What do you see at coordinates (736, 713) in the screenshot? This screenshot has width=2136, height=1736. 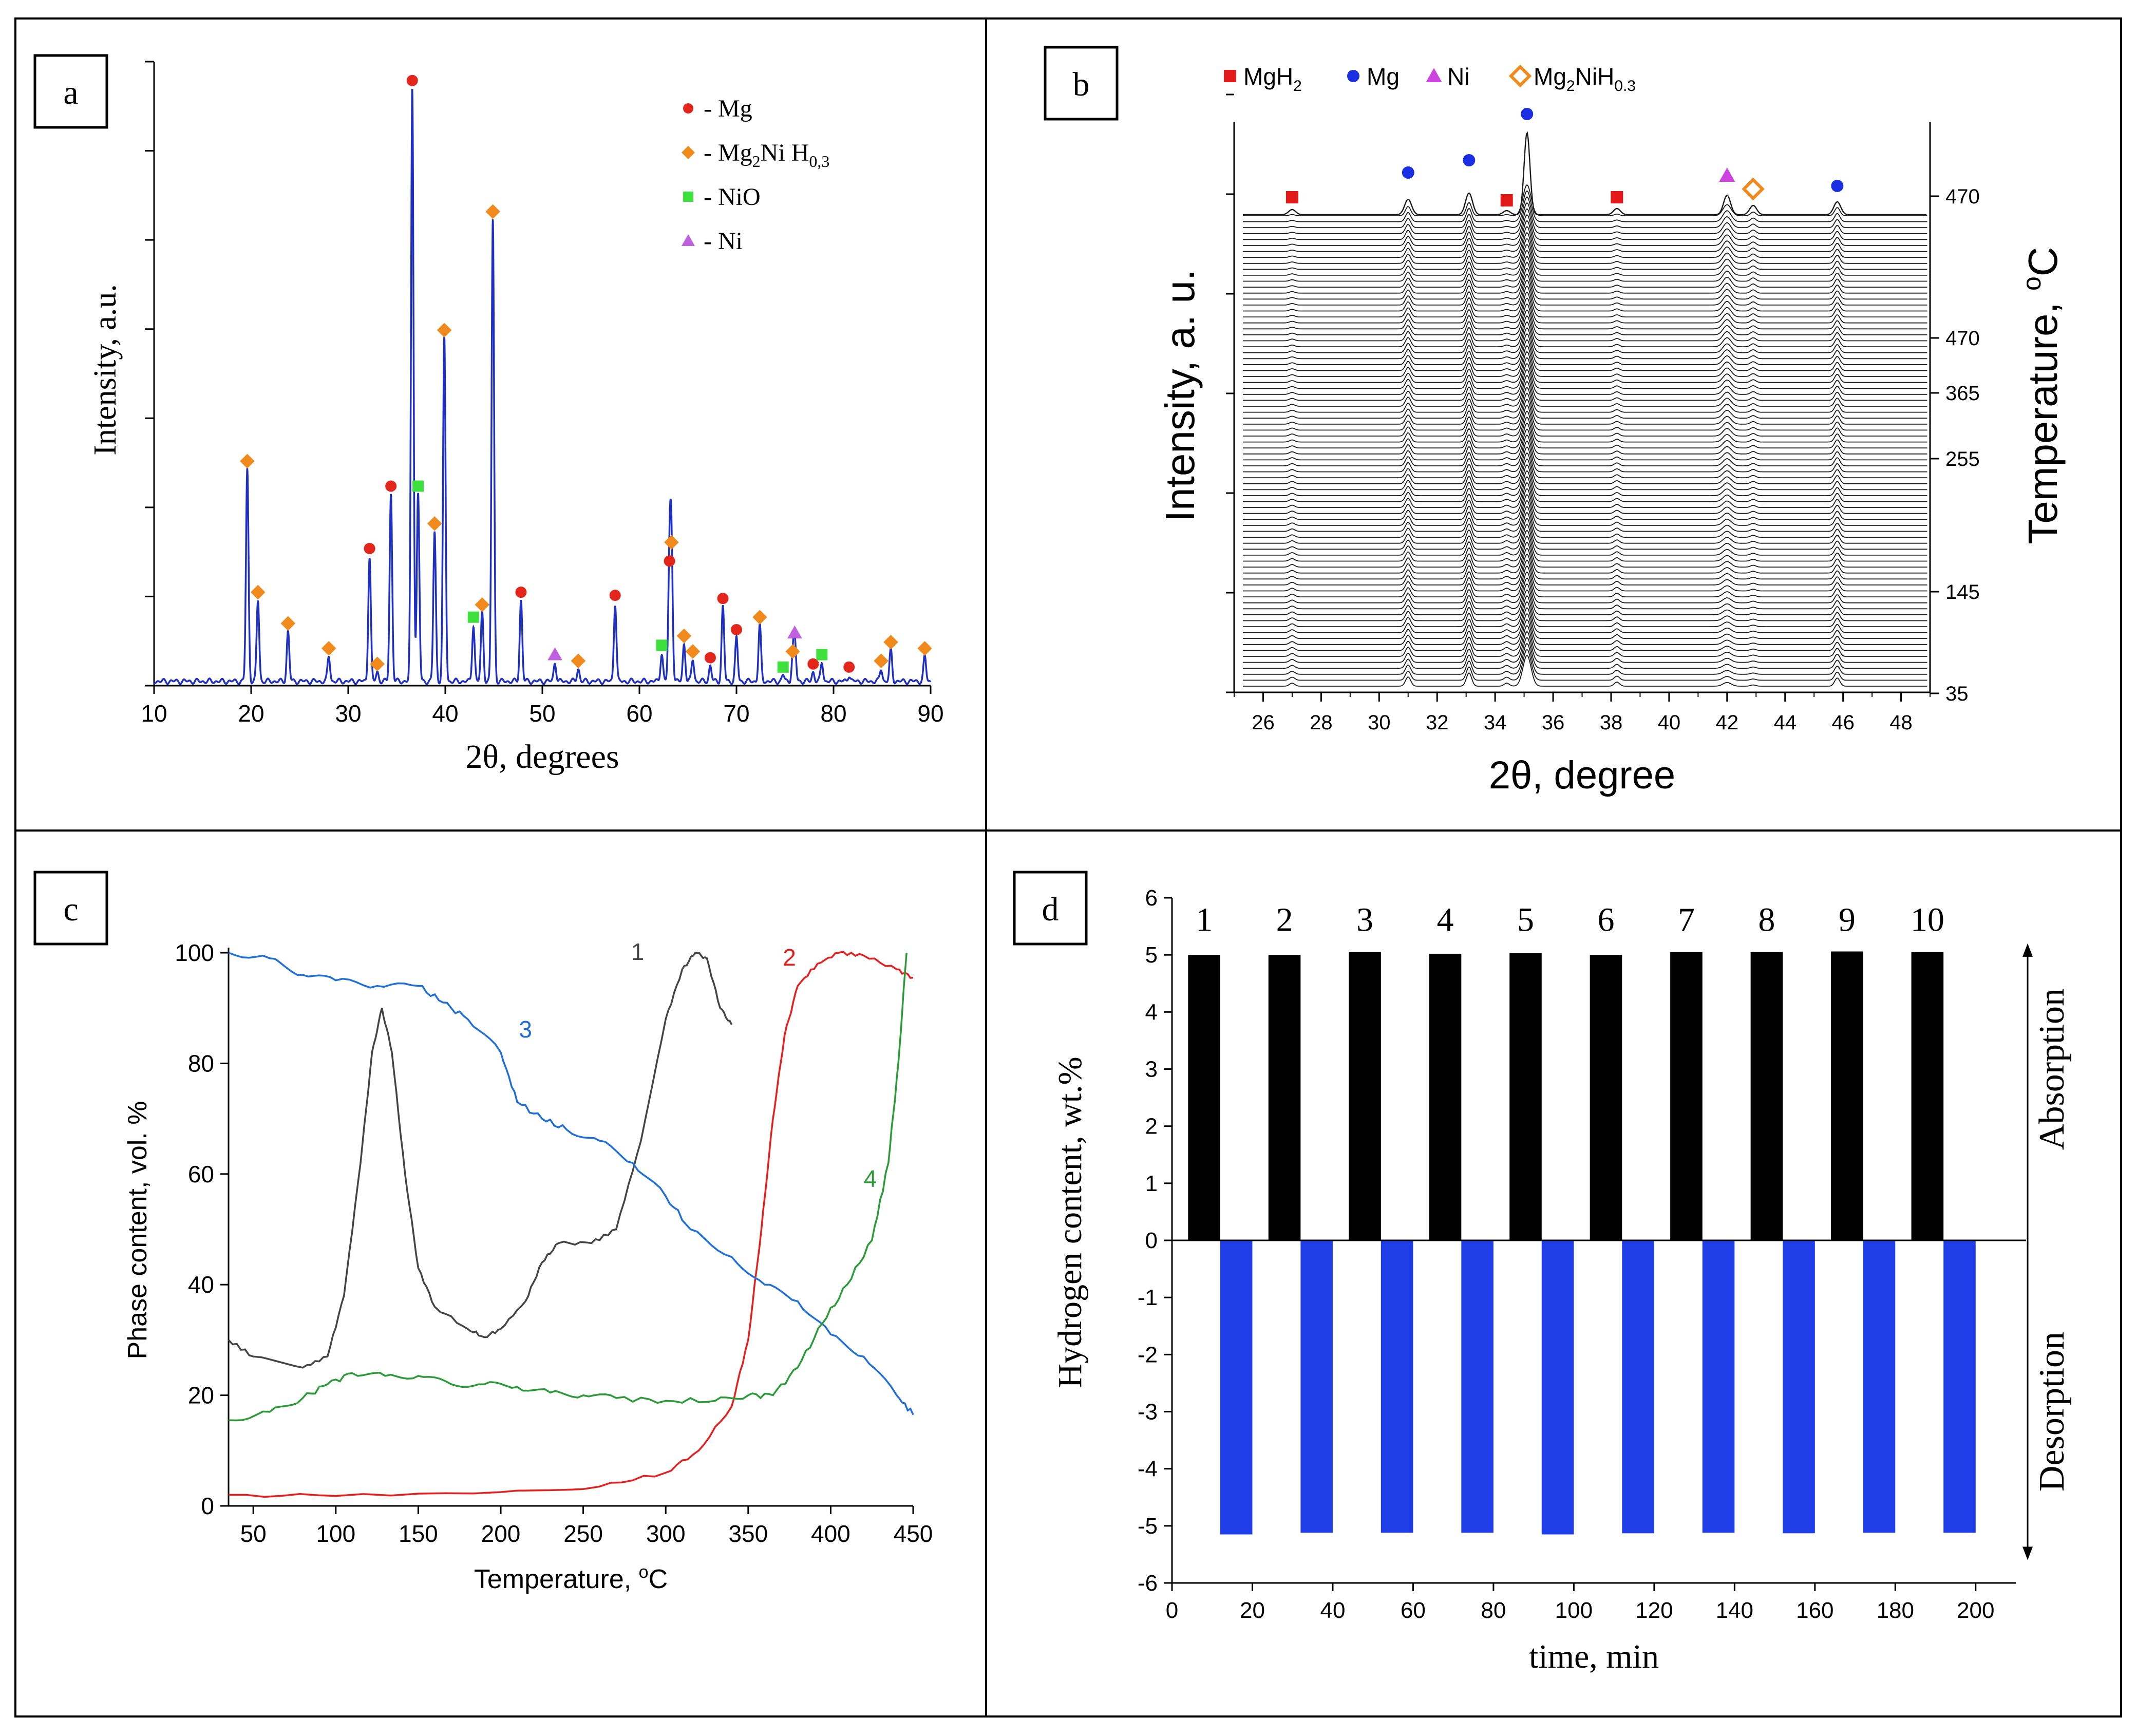 I see `x-tick-label: 70` at bounding box center [736, 713].